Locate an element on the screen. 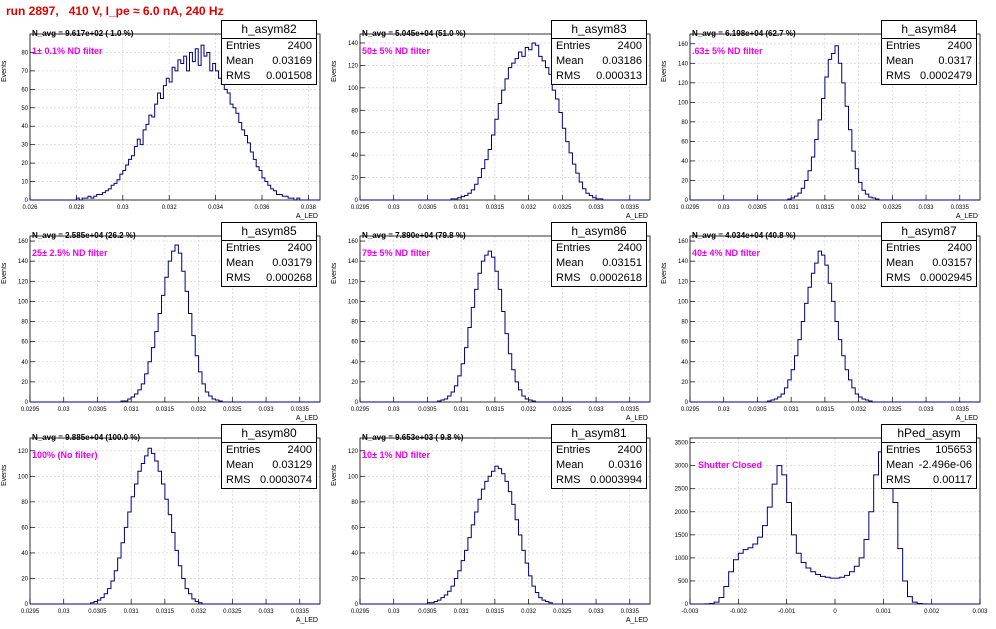  x-tick-label: 0.001 is located at coordinates (884, 612).